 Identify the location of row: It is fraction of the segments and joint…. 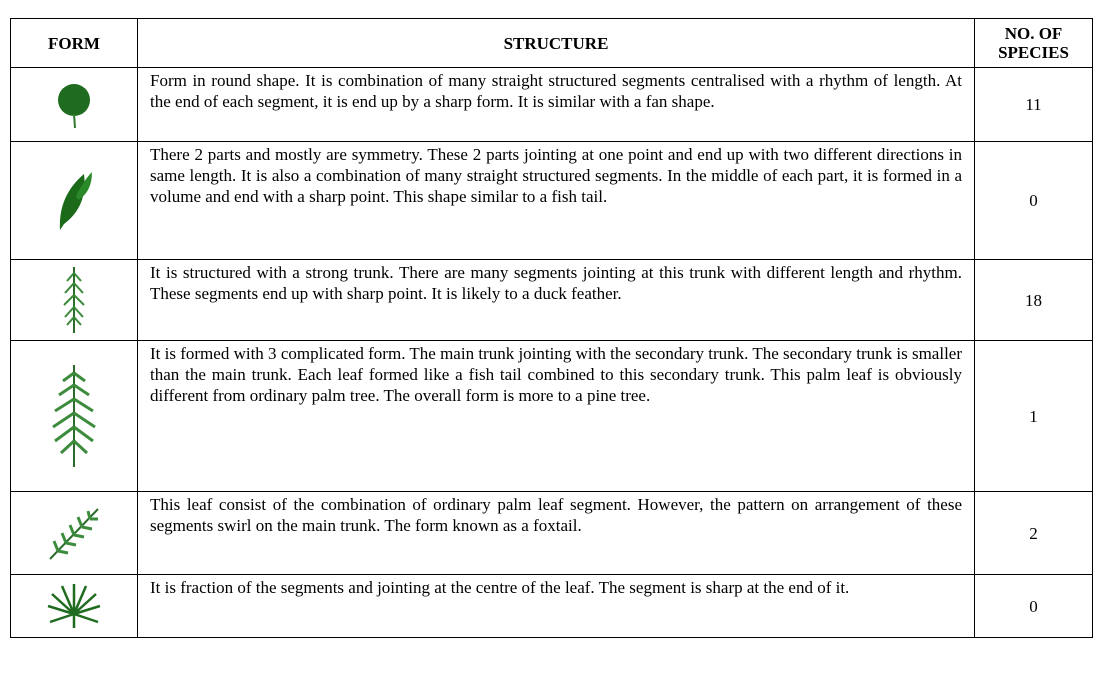
(551, 606).